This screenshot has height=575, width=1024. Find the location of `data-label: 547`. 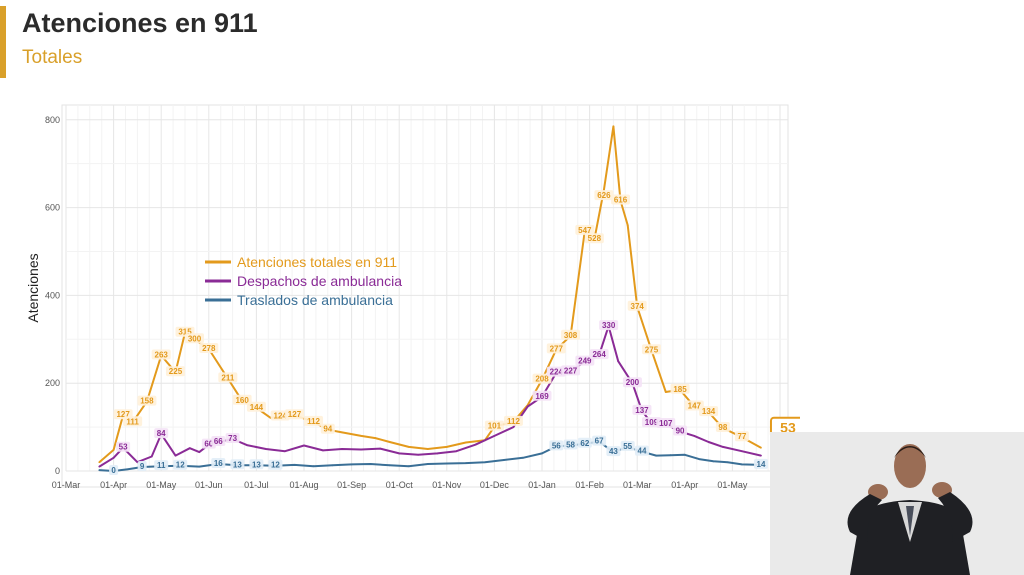

data-label: 547 is located at coordinates (585, 230).